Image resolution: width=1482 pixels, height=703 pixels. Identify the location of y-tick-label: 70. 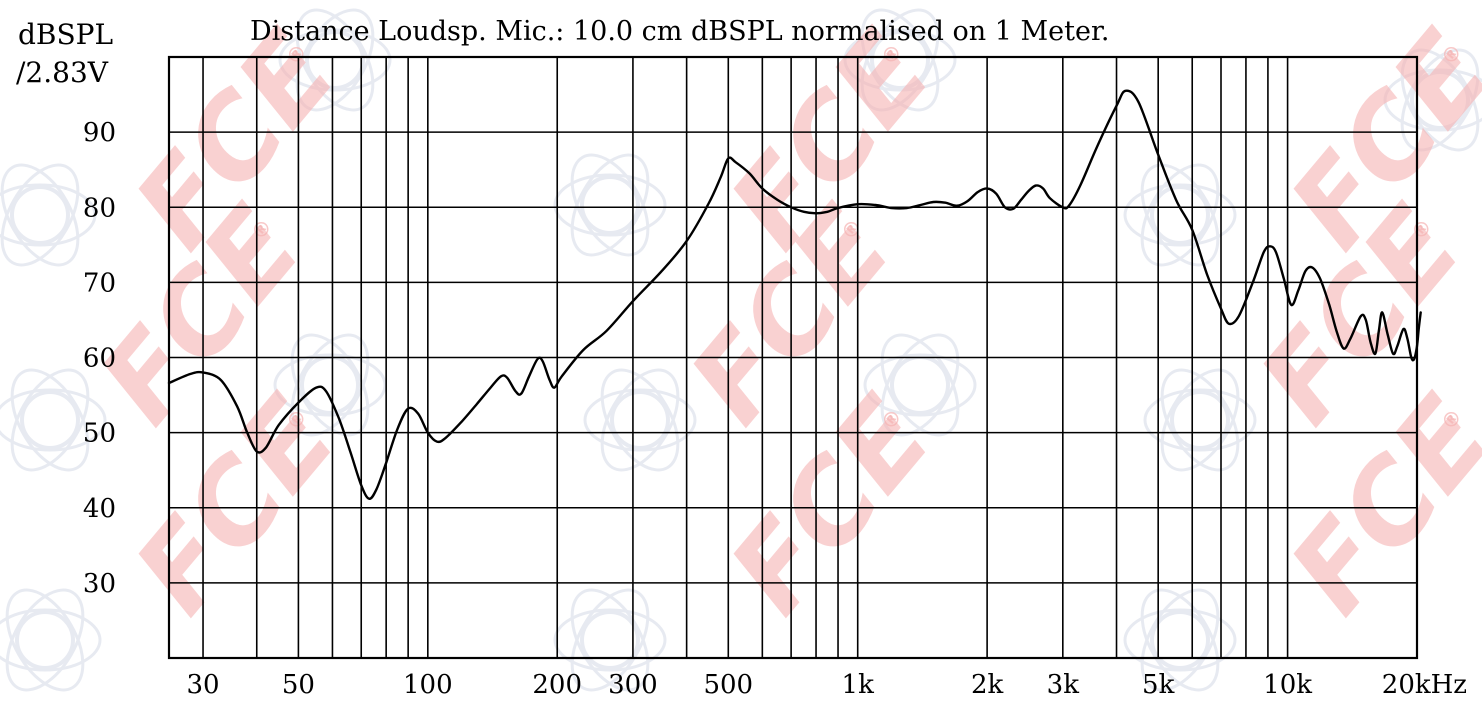
(99, 283).